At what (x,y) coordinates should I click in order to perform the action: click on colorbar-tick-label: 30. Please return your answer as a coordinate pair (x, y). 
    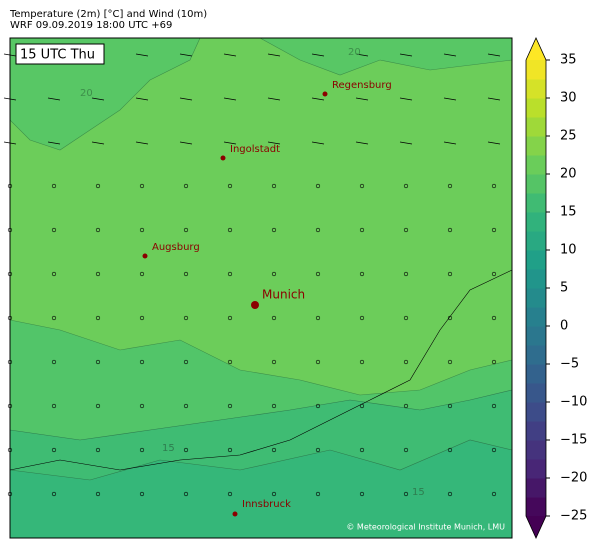
    Looking at the image, I should click on (568, 98).